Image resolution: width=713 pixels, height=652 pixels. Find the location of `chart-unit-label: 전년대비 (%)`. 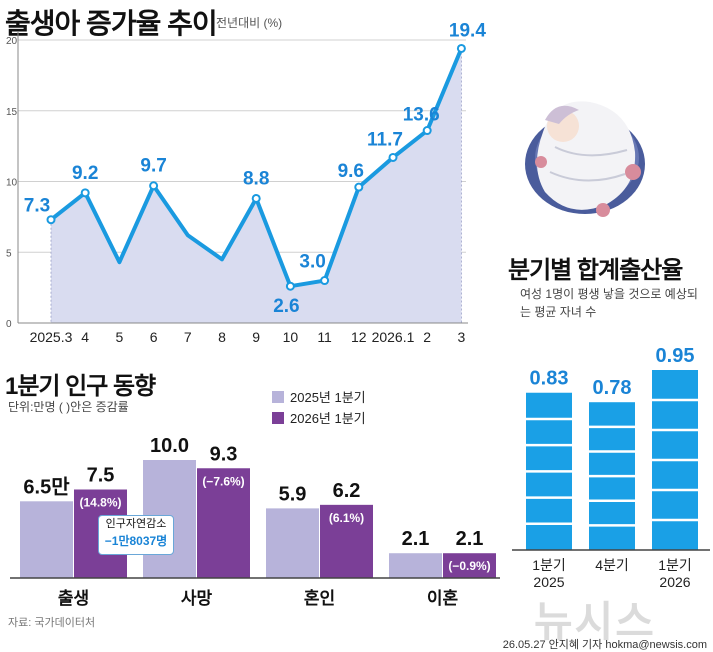

chart-unit-label: 전년대비 (%) is located at coordinates (249, 23).